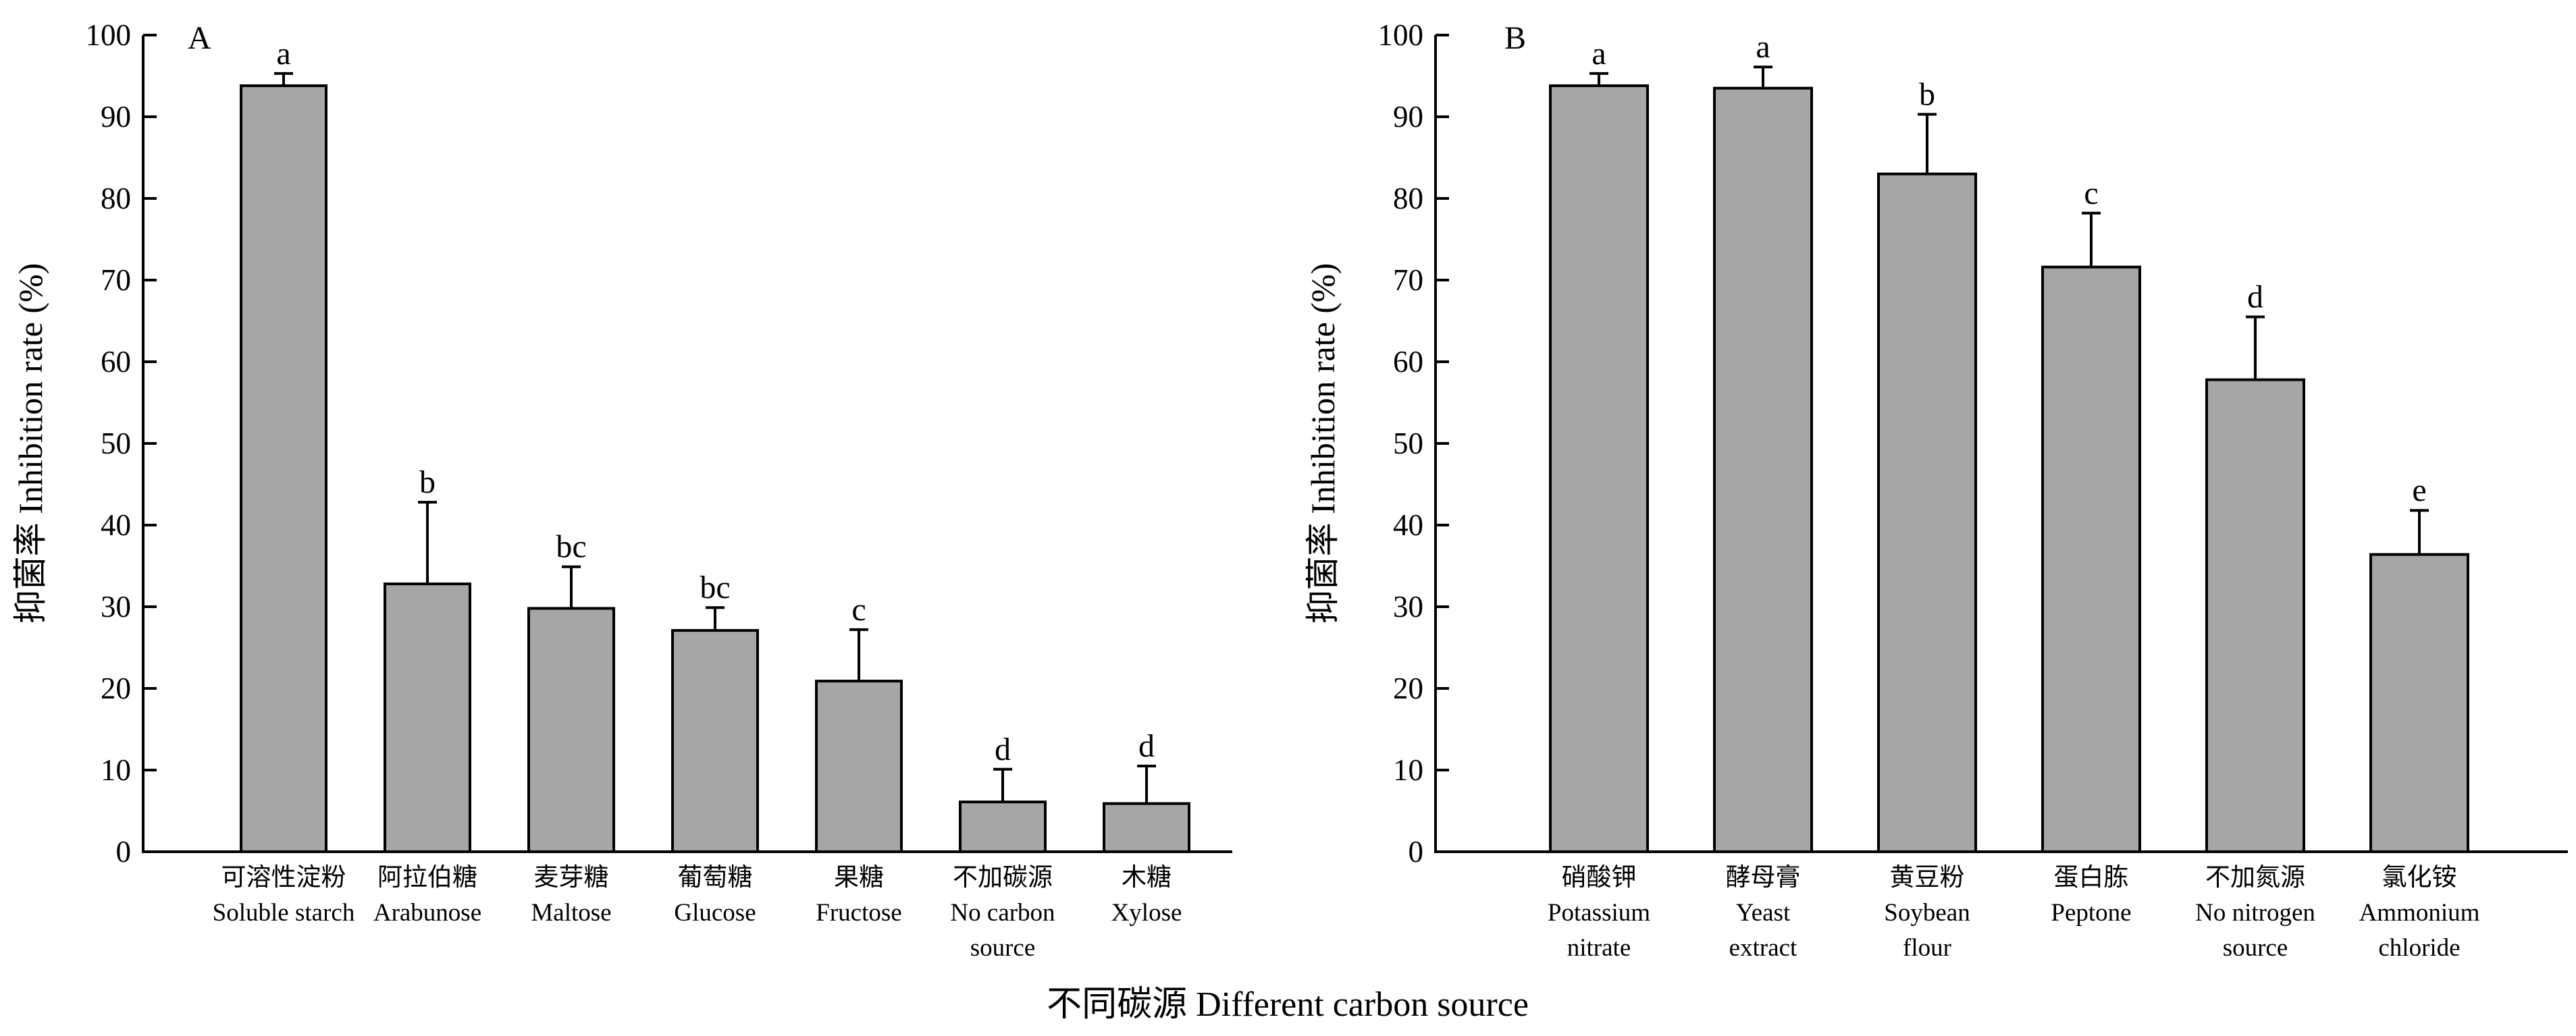 The height and width of the screenshot is (1036, 2576). What do you see at coordinates (1323, 443) in the screenshot?
I see `panel-b-y-axis-label: 抑菌率 Inhibition rate (%)` at bounding box center [1323, 443].